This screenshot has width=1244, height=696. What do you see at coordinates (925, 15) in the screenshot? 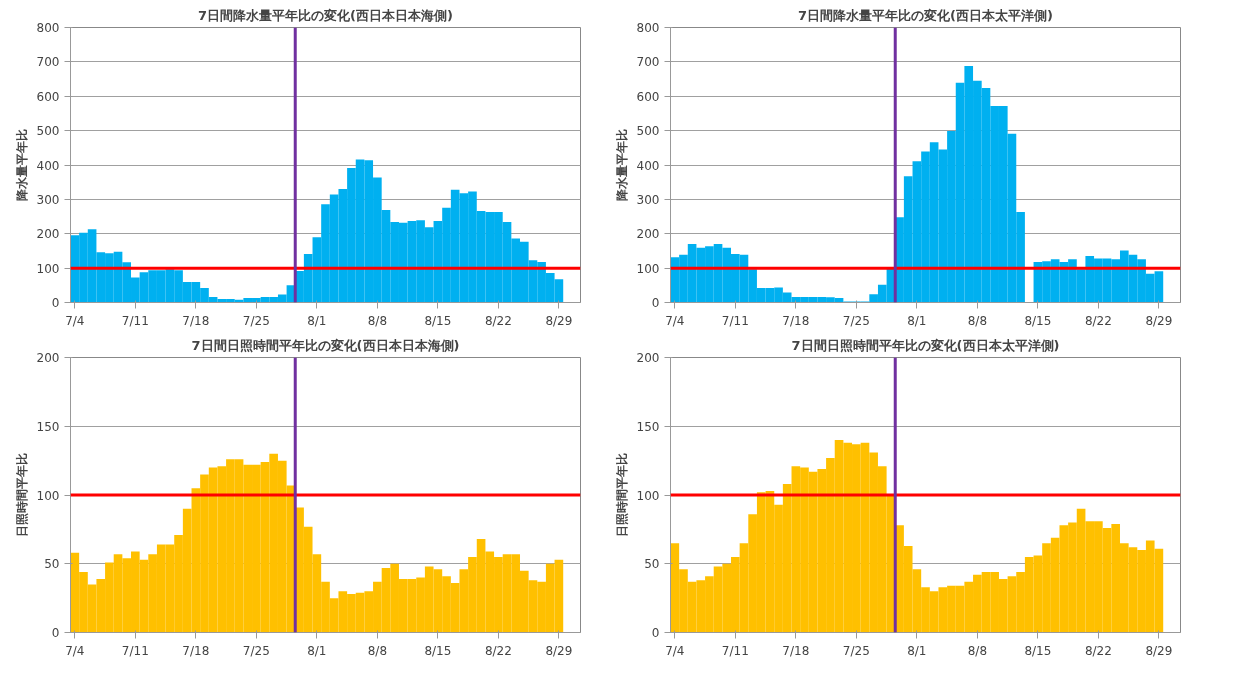
I see `chart-title: 7日間降水量平年比の変化(西日本太平洋側)` at bounding box center [925, 15].